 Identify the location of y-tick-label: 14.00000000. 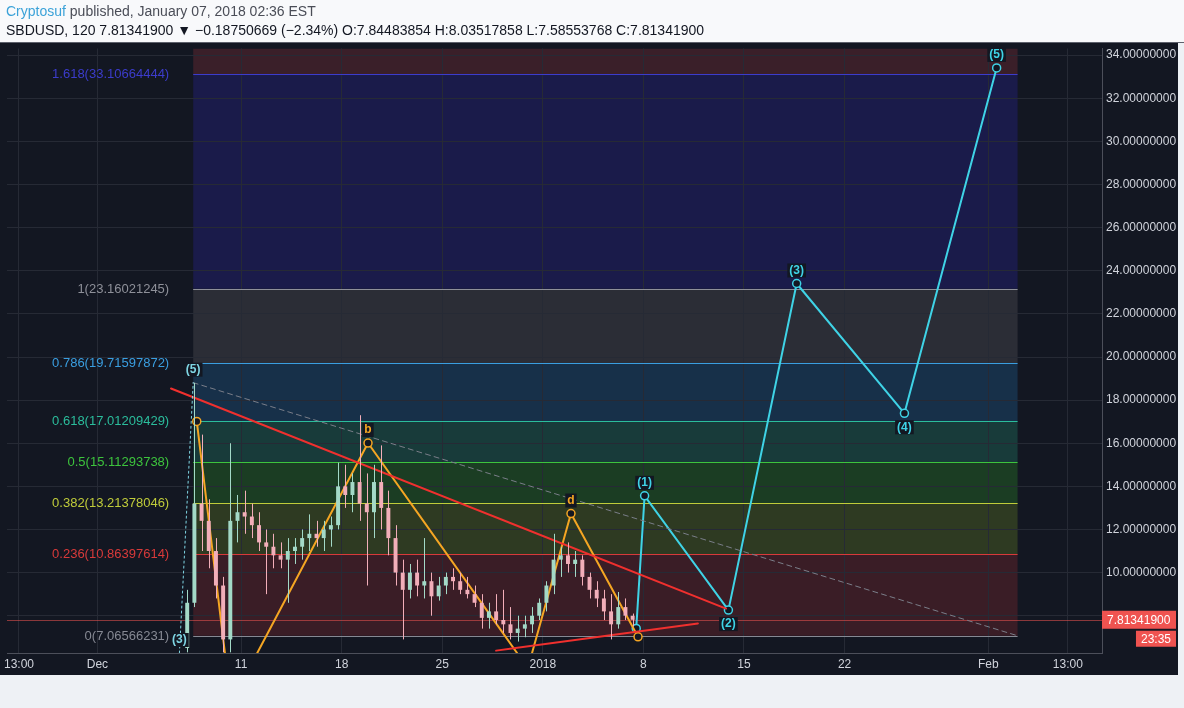
(1141, 485).